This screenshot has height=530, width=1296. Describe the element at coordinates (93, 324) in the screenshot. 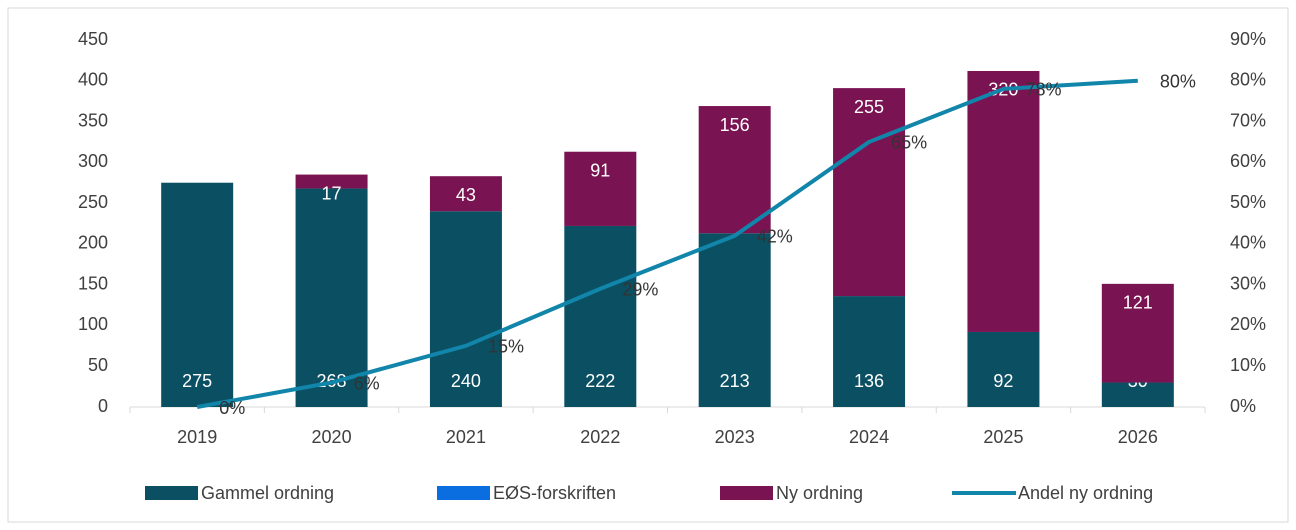

I see `y-tick-label: 100` at that location.